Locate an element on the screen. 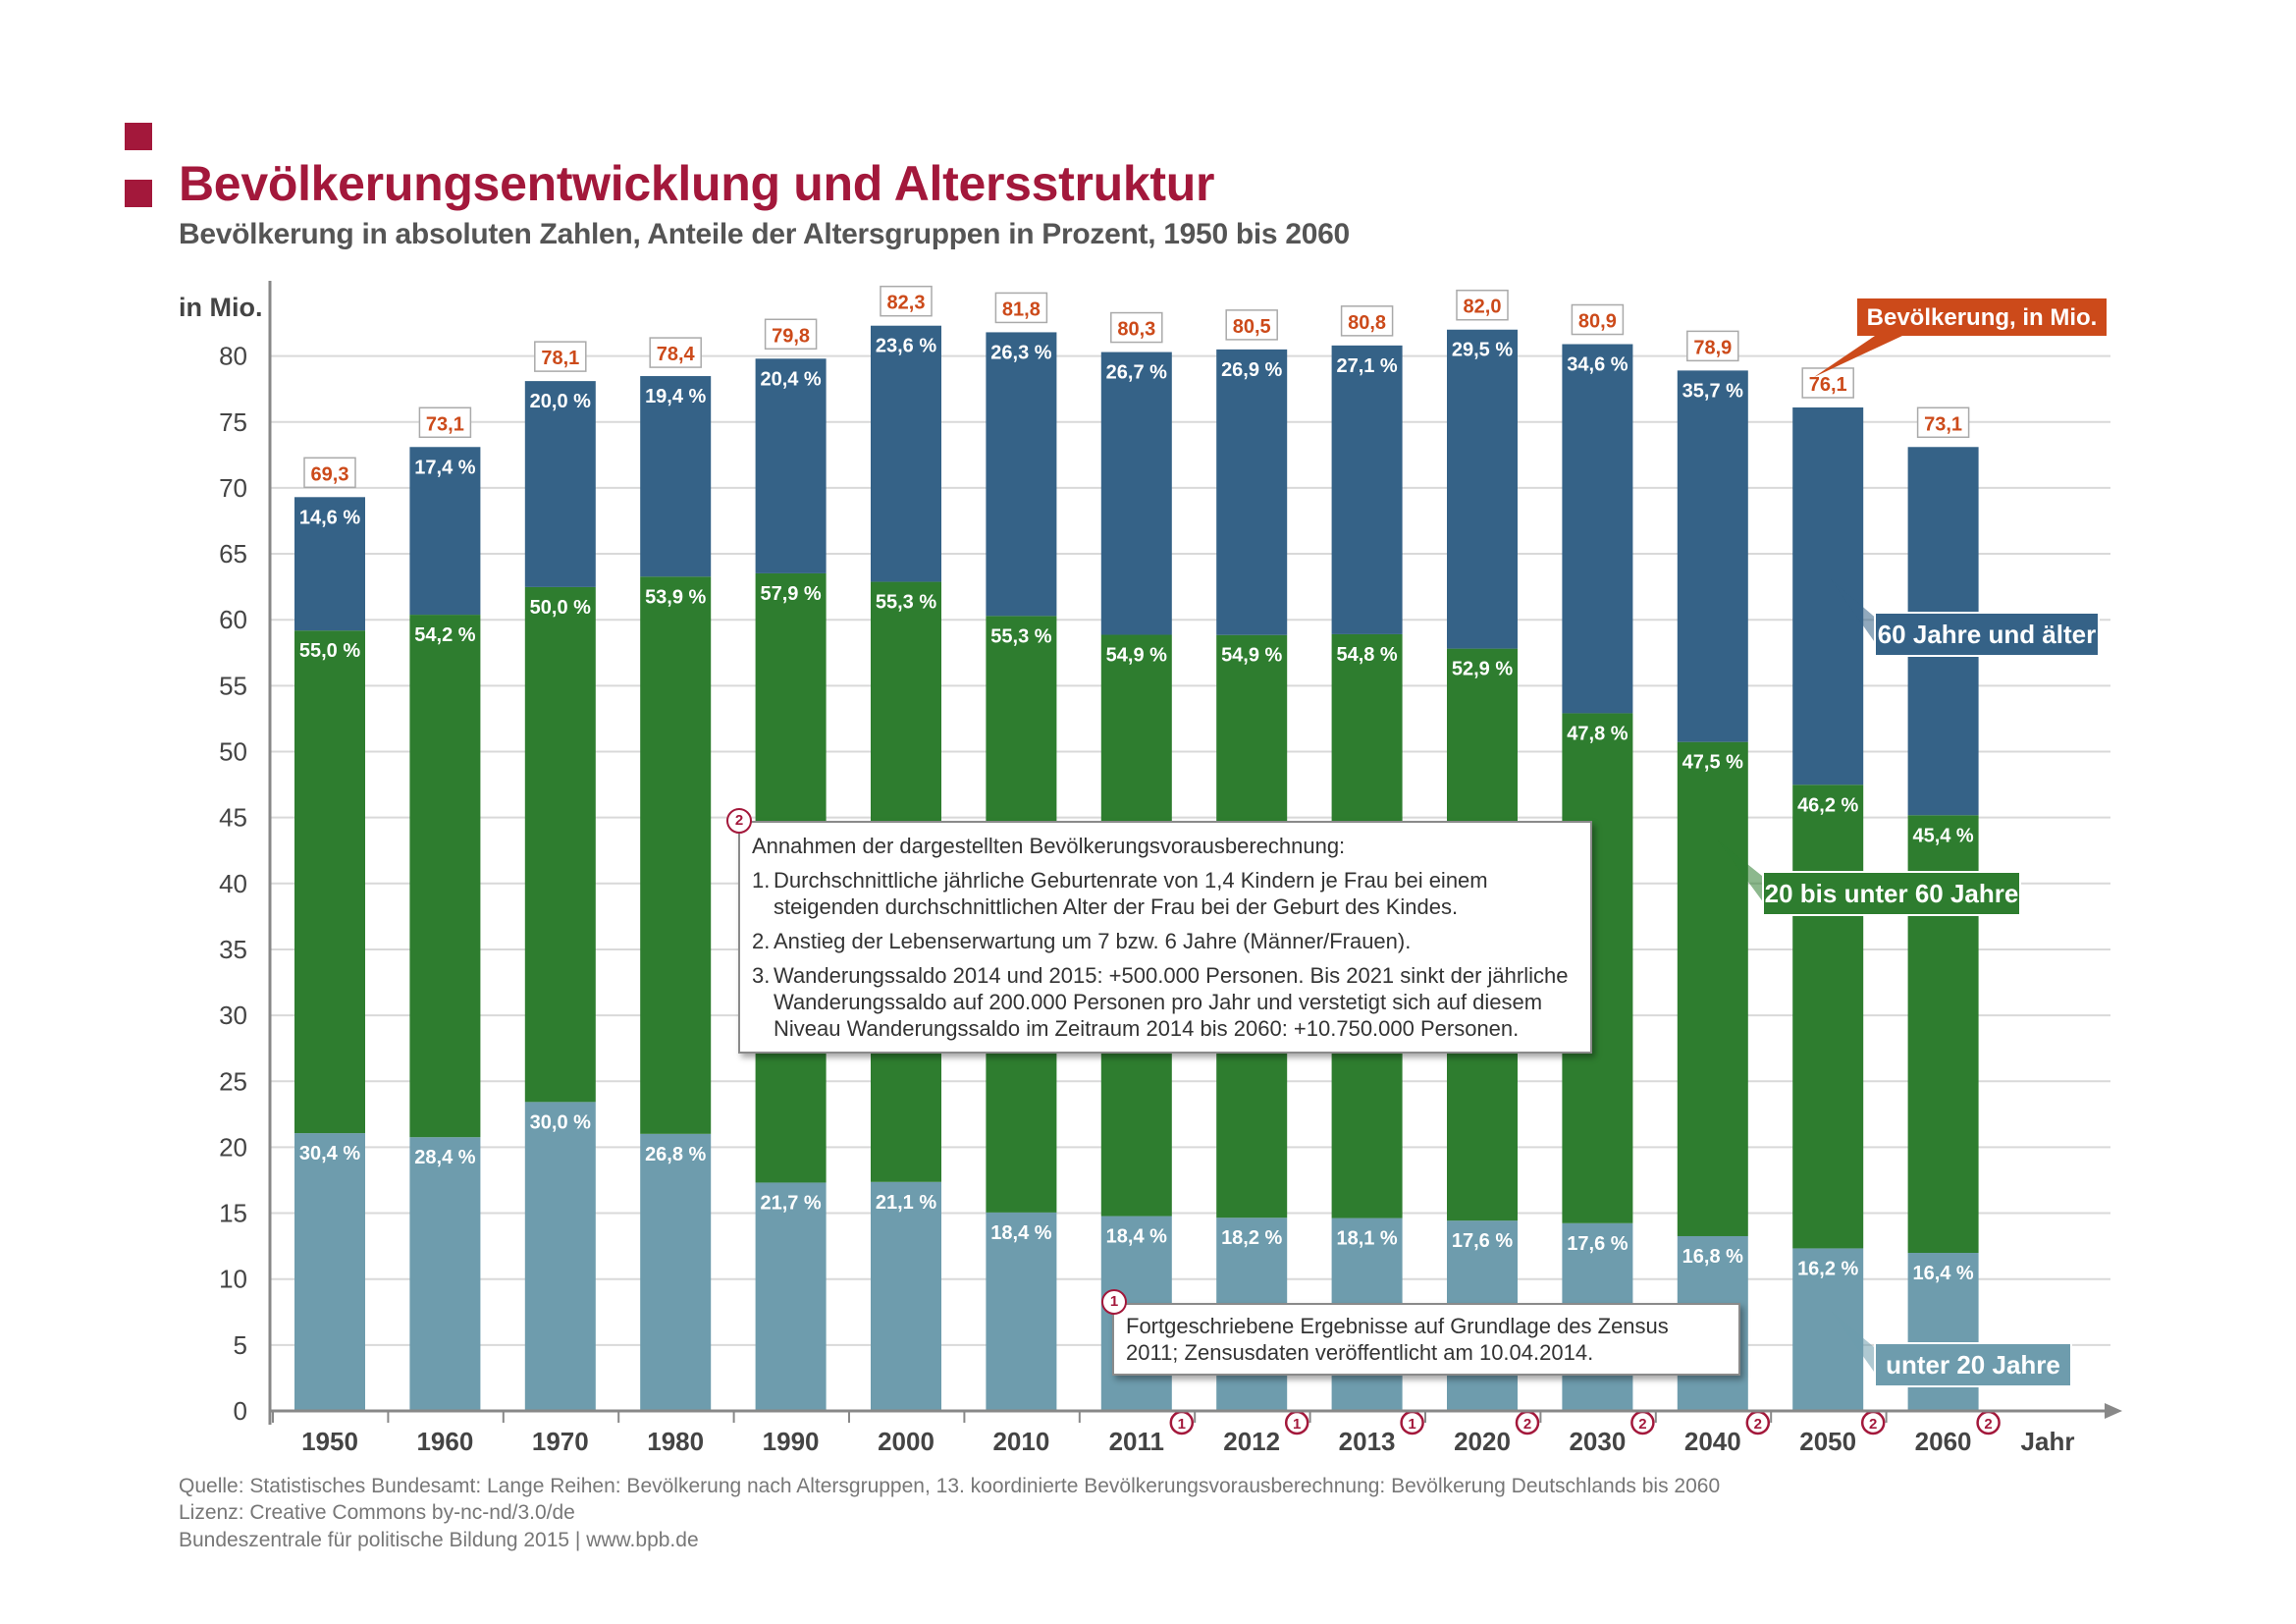 The height and width of the screenshot is (1624, 2296). segment-label: 26,3 % is located at coordinates (1020, 352).